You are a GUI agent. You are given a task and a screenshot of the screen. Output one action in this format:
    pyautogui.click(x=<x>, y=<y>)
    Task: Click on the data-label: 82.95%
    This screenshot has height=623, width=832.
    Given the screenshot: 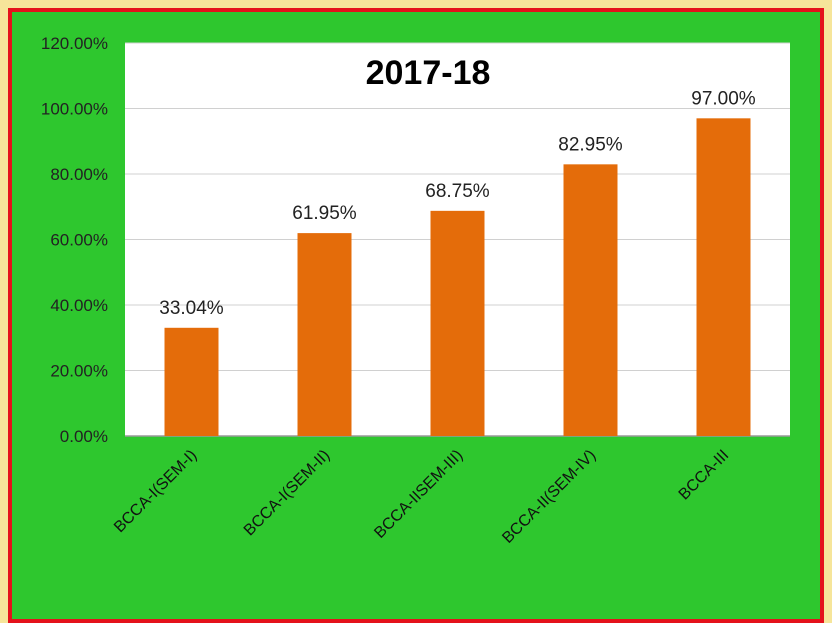 What is the action you would take?
    pyautogui.click(x=590, y=144)
    